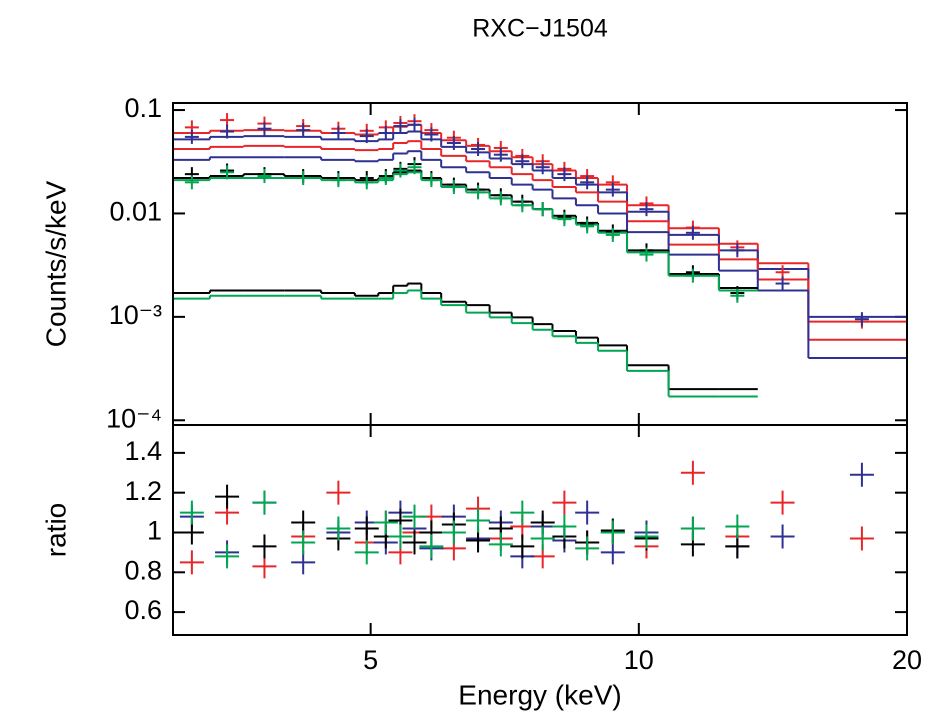 This screenshot has width=941, height=718. Describe the element at coordinates (639, 660) in the screenshot. I see `x-tick-label: 10` at that location.